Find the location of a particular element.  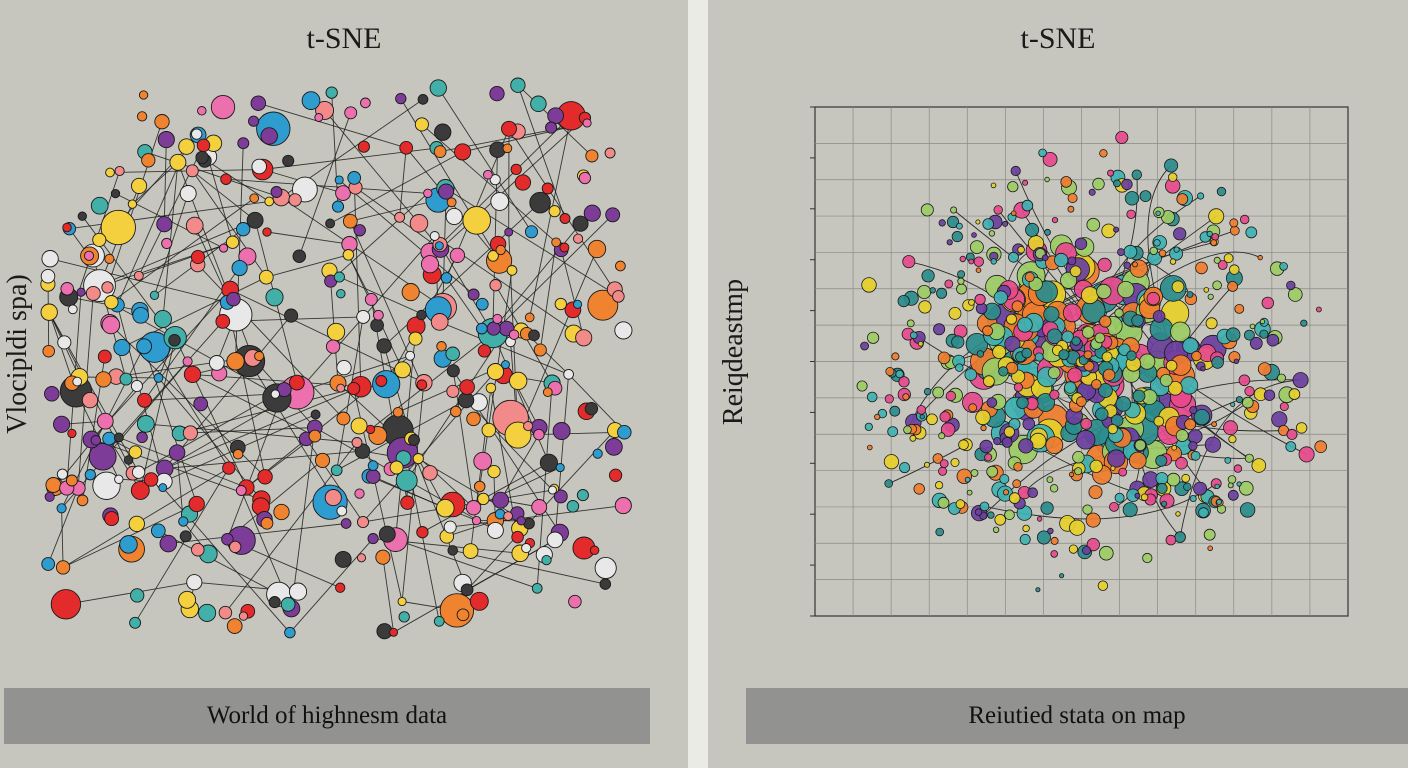

connector-curve is located at coordinates (927, 464).